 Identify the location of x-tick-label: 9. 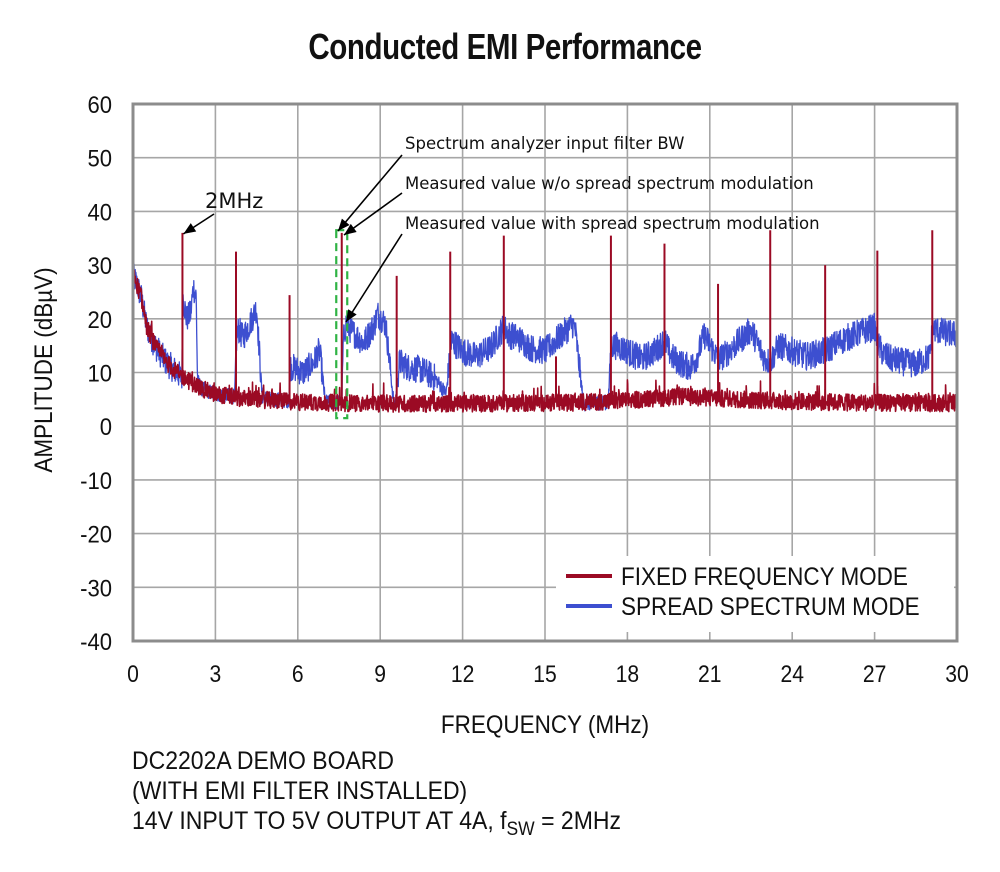
(380, 674).